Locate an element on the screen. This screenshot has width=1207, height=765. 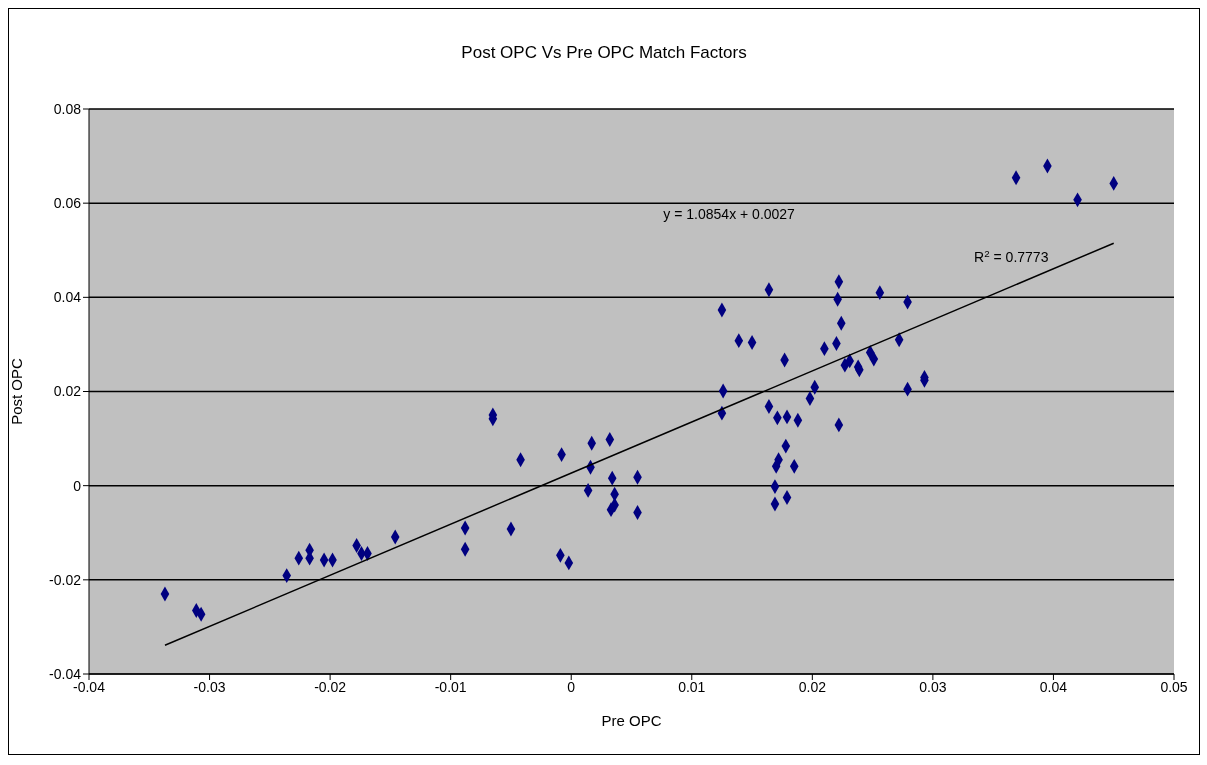
x-tick-label: 0.01 is located at coordinates (692, 686).